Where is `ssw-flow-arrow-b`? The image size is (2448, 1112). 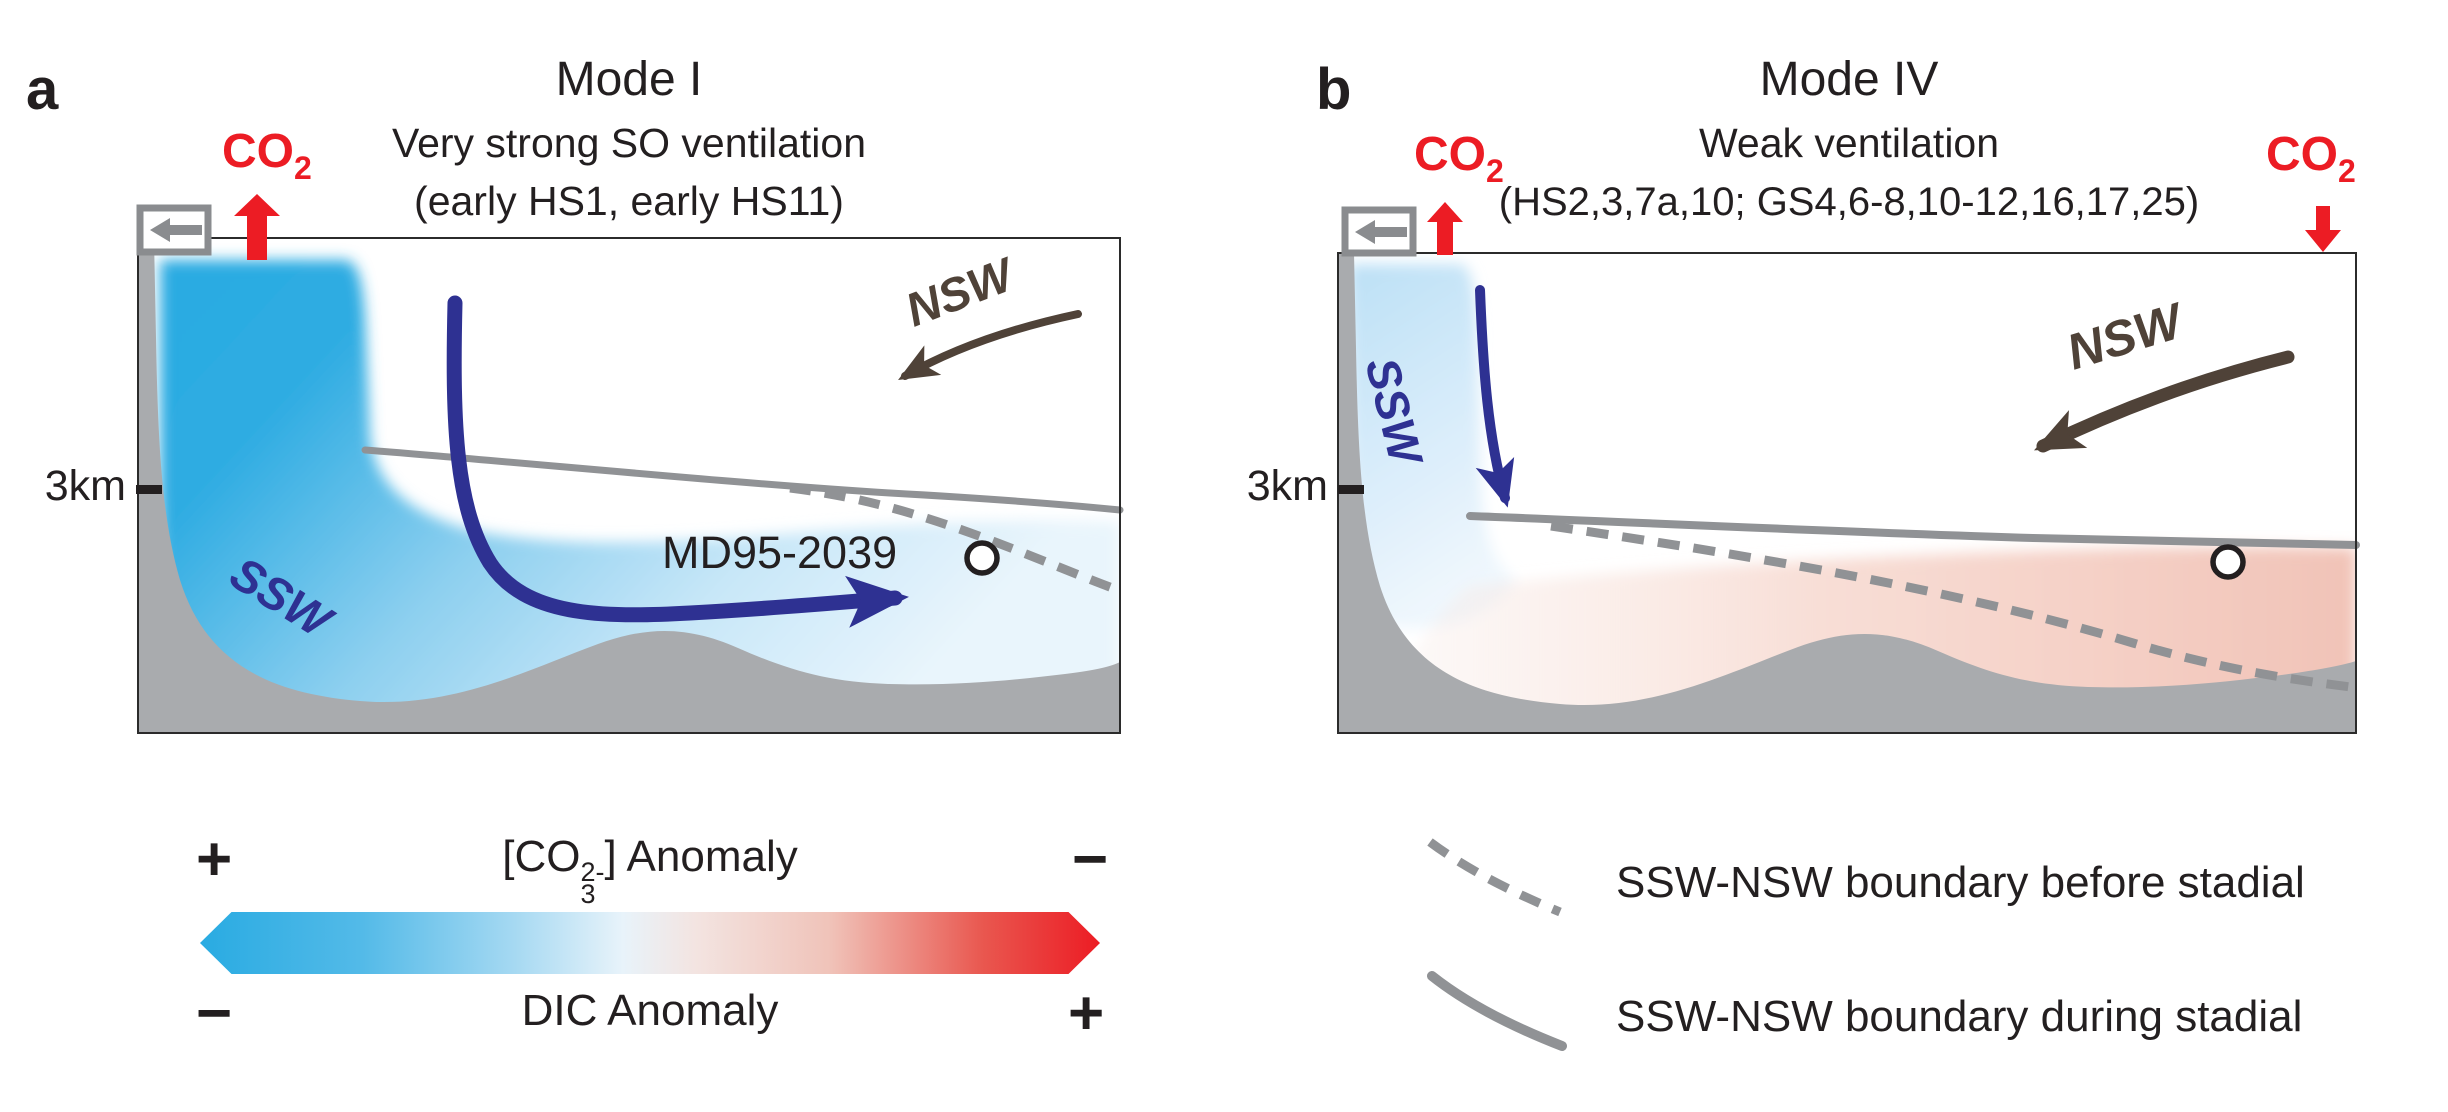 ssw-flow-arrow-b is located at coordinates (1495, 396).